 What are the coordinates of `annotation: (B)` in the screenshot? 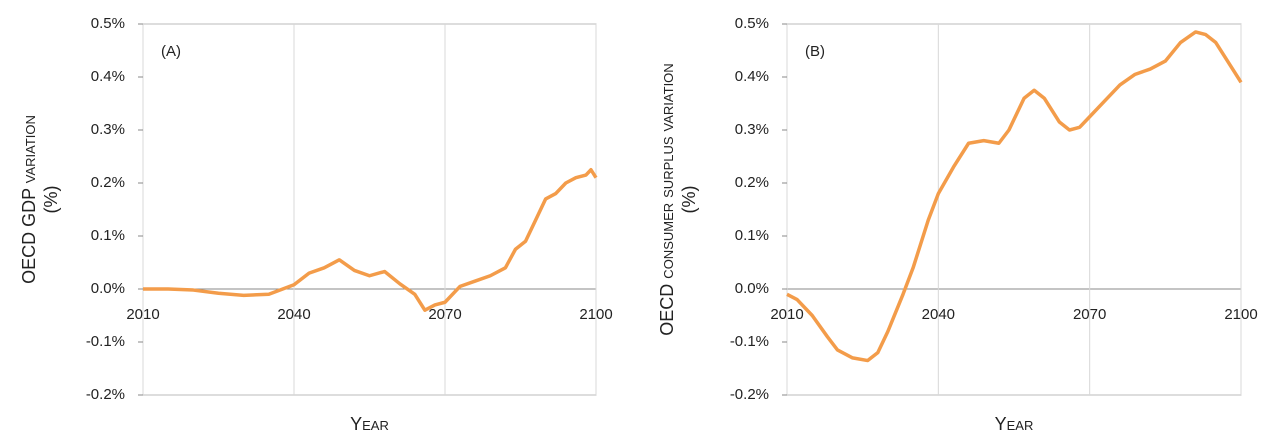 It's located at (815, 51).